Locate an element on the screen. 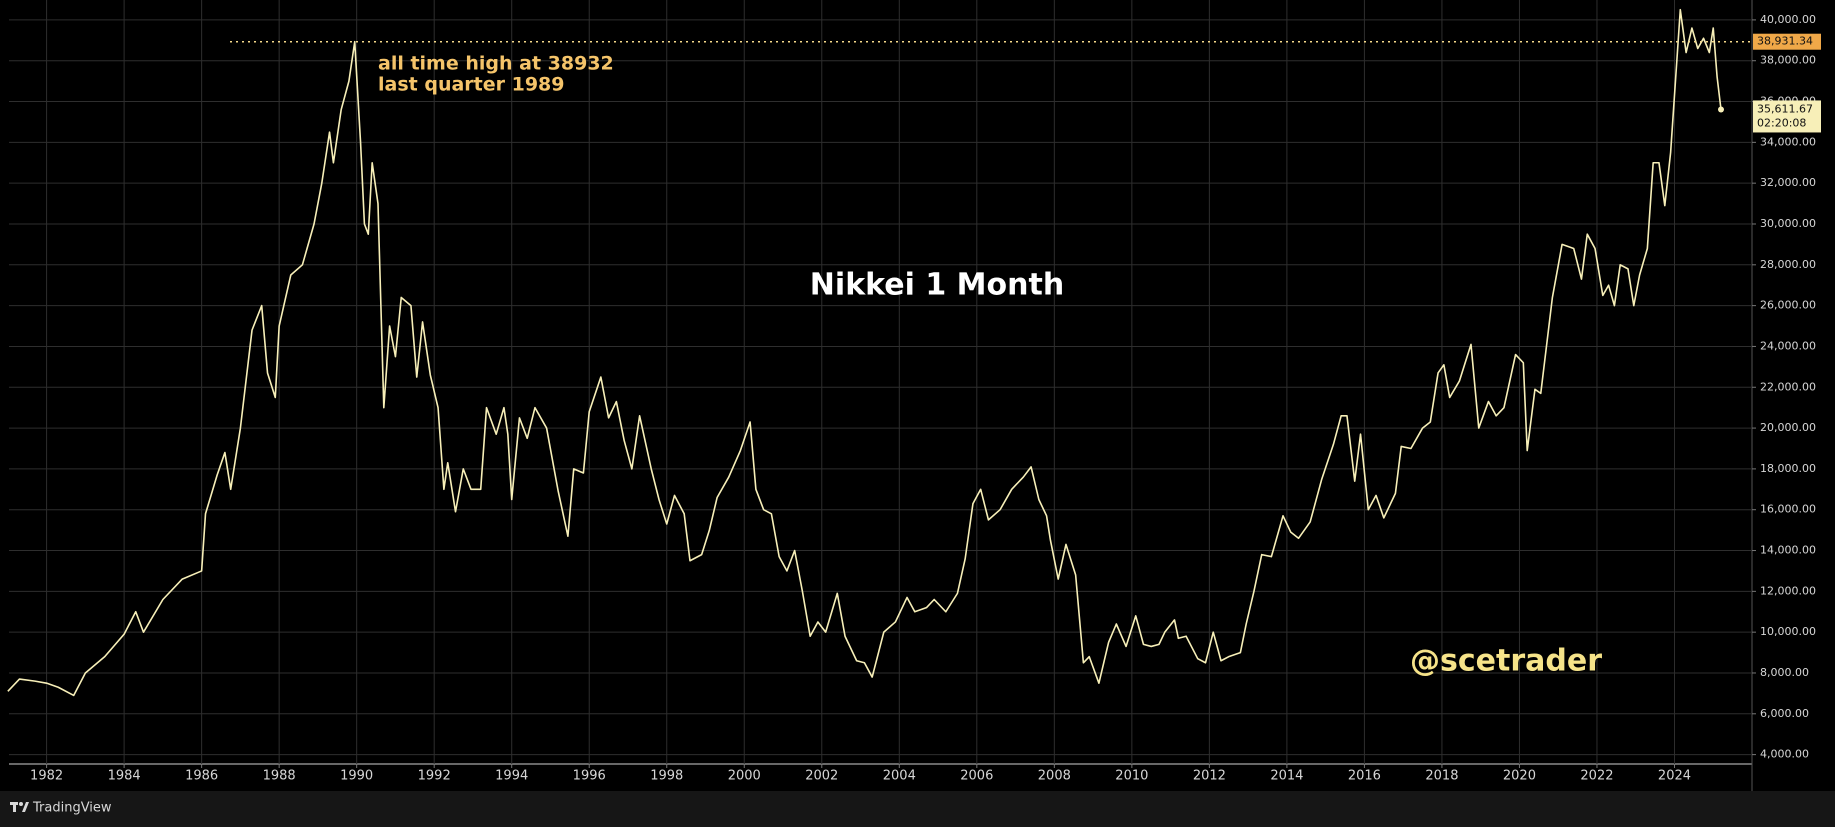 The image size is (1835, 827). y-tick-label: 26,000.00 is located at coordinates (1788, 305).